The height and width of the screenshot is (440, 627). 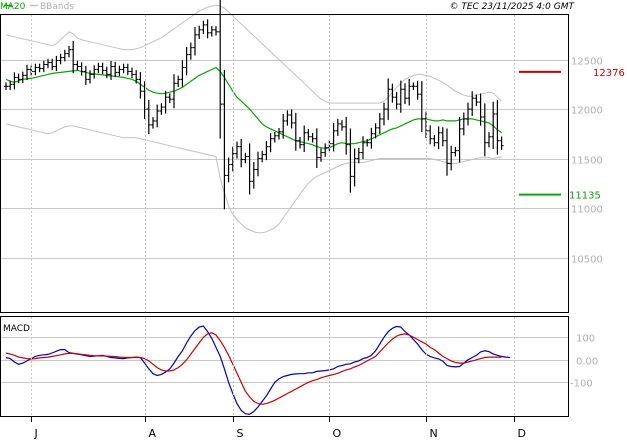 What do you see at coordinates (57, 7) in the screenshot?
I see `legend-bands-label: BBands` at bounding box center [57, 7].